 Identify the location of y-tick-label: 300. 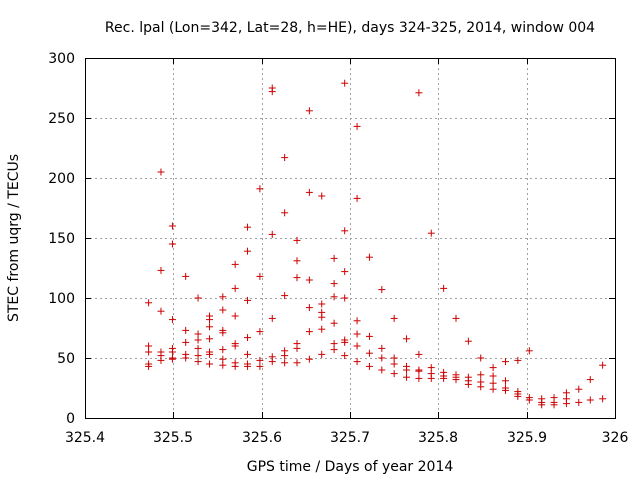
(61, 59).